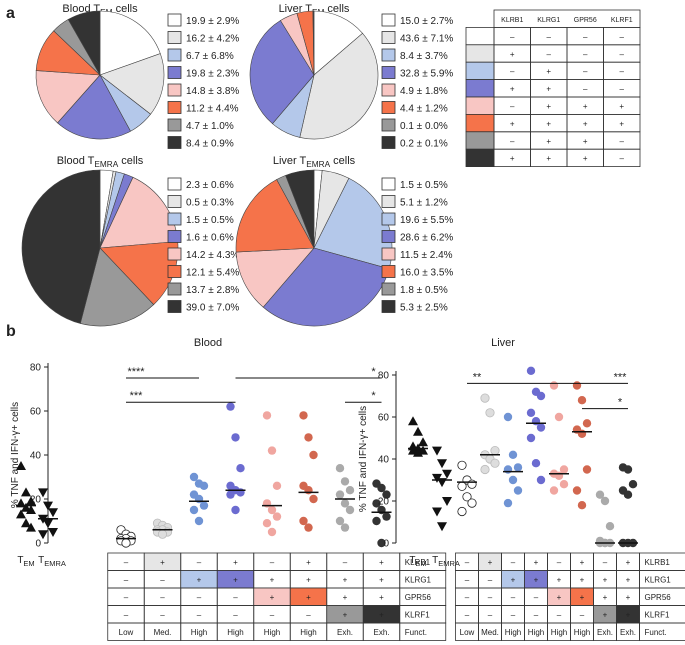 The image size is (685, 645). What do you see at coordinates (424, 185) in the screenshot?
I see `pie-legend-label: 1.5 ± 0.5%` at bounding box center [424, 185].